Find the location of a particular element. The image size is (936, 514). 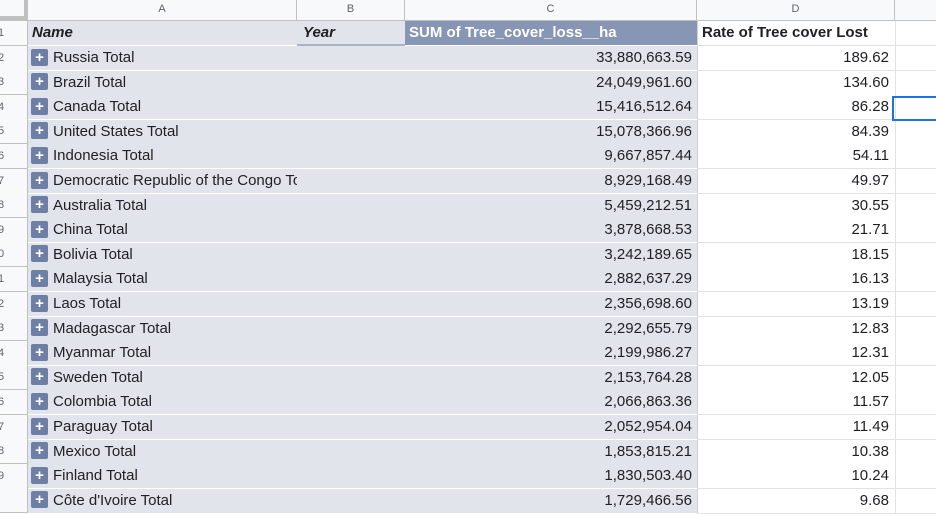

name-cell: + China Total is located at coordinates (162, 231).